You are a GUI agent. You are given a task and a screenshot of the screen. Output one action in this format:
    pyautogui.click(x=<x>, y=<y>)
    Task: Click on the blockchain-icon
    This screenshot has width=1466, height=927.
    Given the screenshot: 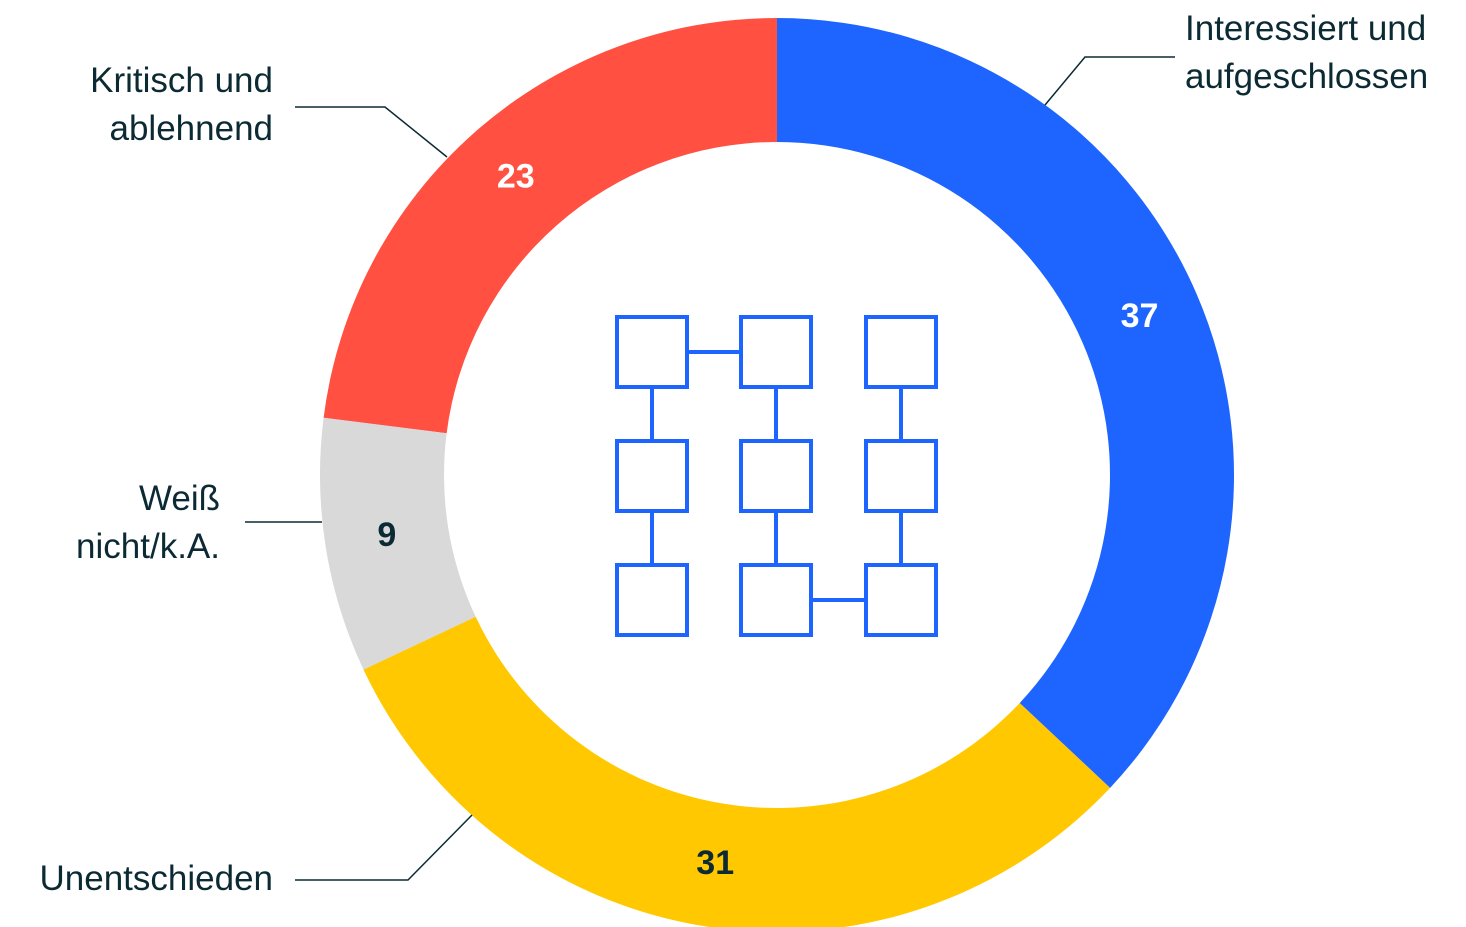 What is the action you would take?
    pyautogui.click(x=776, y=476)
    